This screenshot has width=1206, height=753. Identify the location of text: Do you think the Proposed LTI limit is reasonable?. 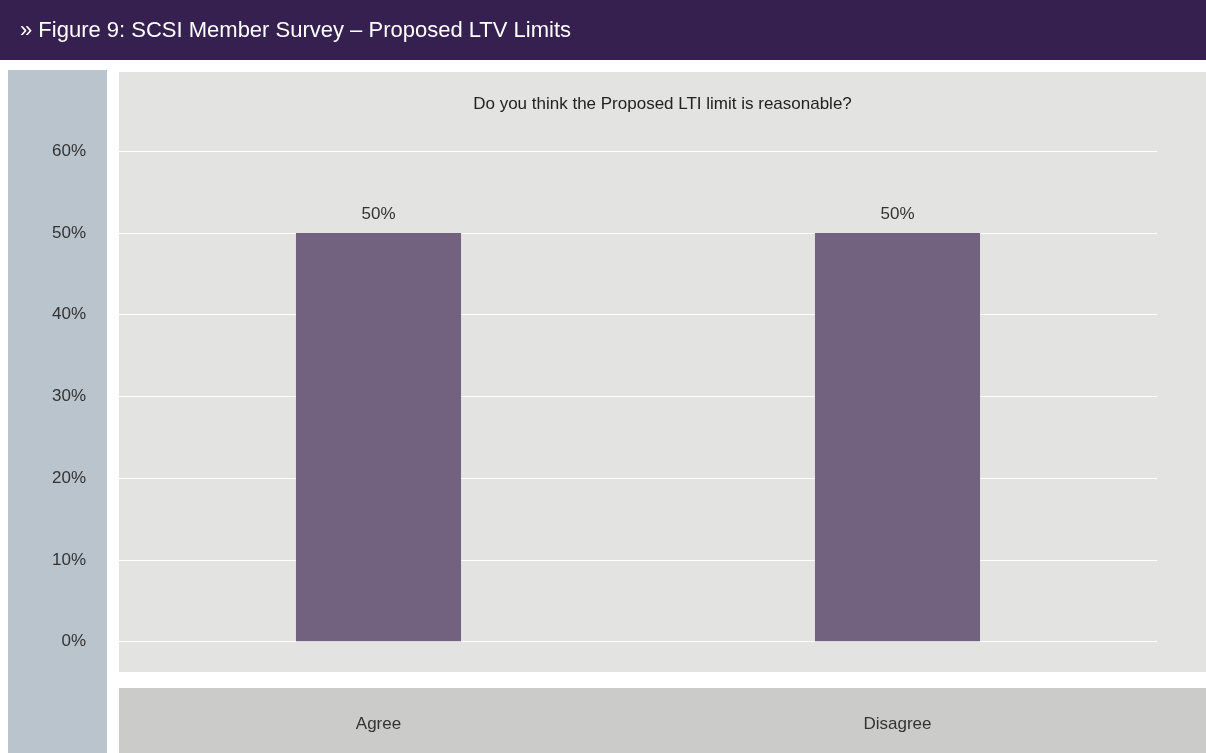
(662, 104).